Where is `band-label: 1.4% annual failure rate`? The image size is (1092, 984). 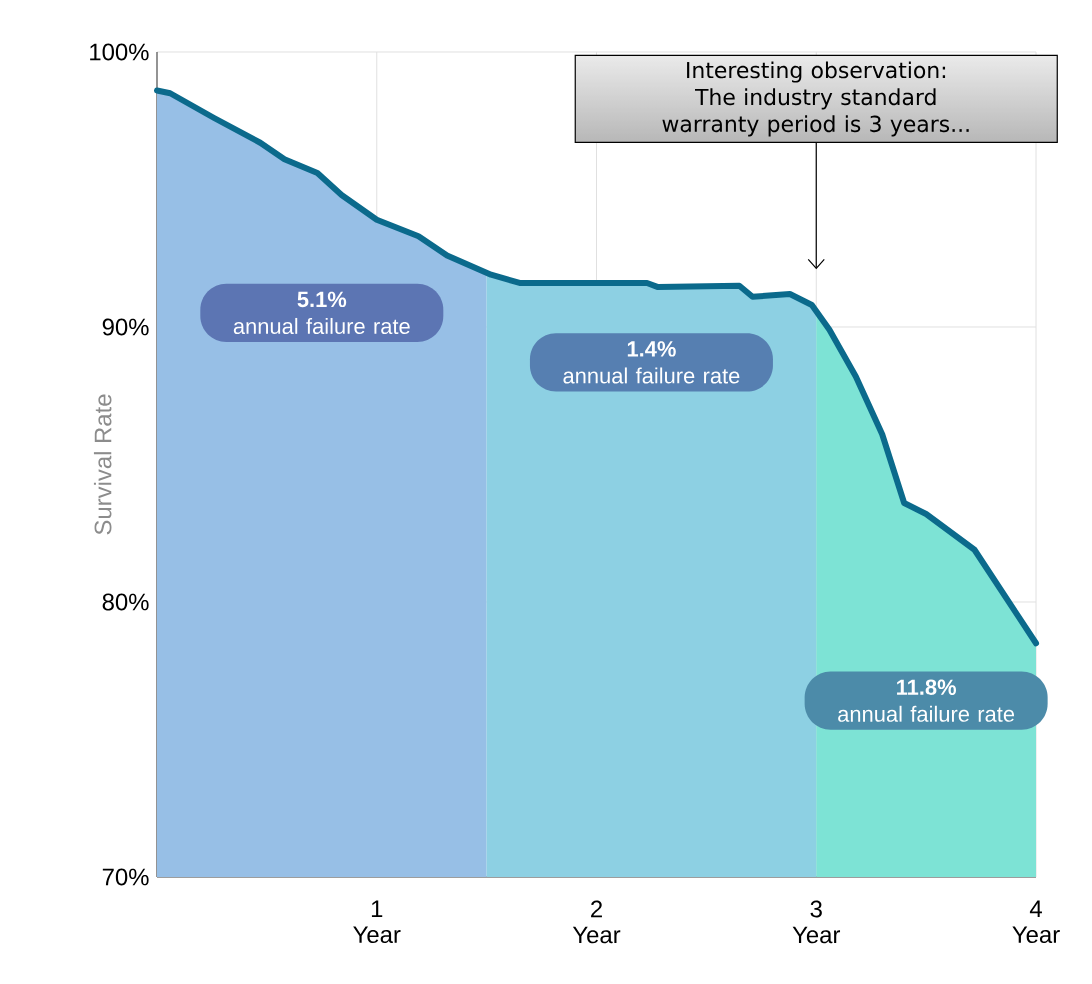
band-label: 1.4% annual failure rate is located at coordinates (651, 362).